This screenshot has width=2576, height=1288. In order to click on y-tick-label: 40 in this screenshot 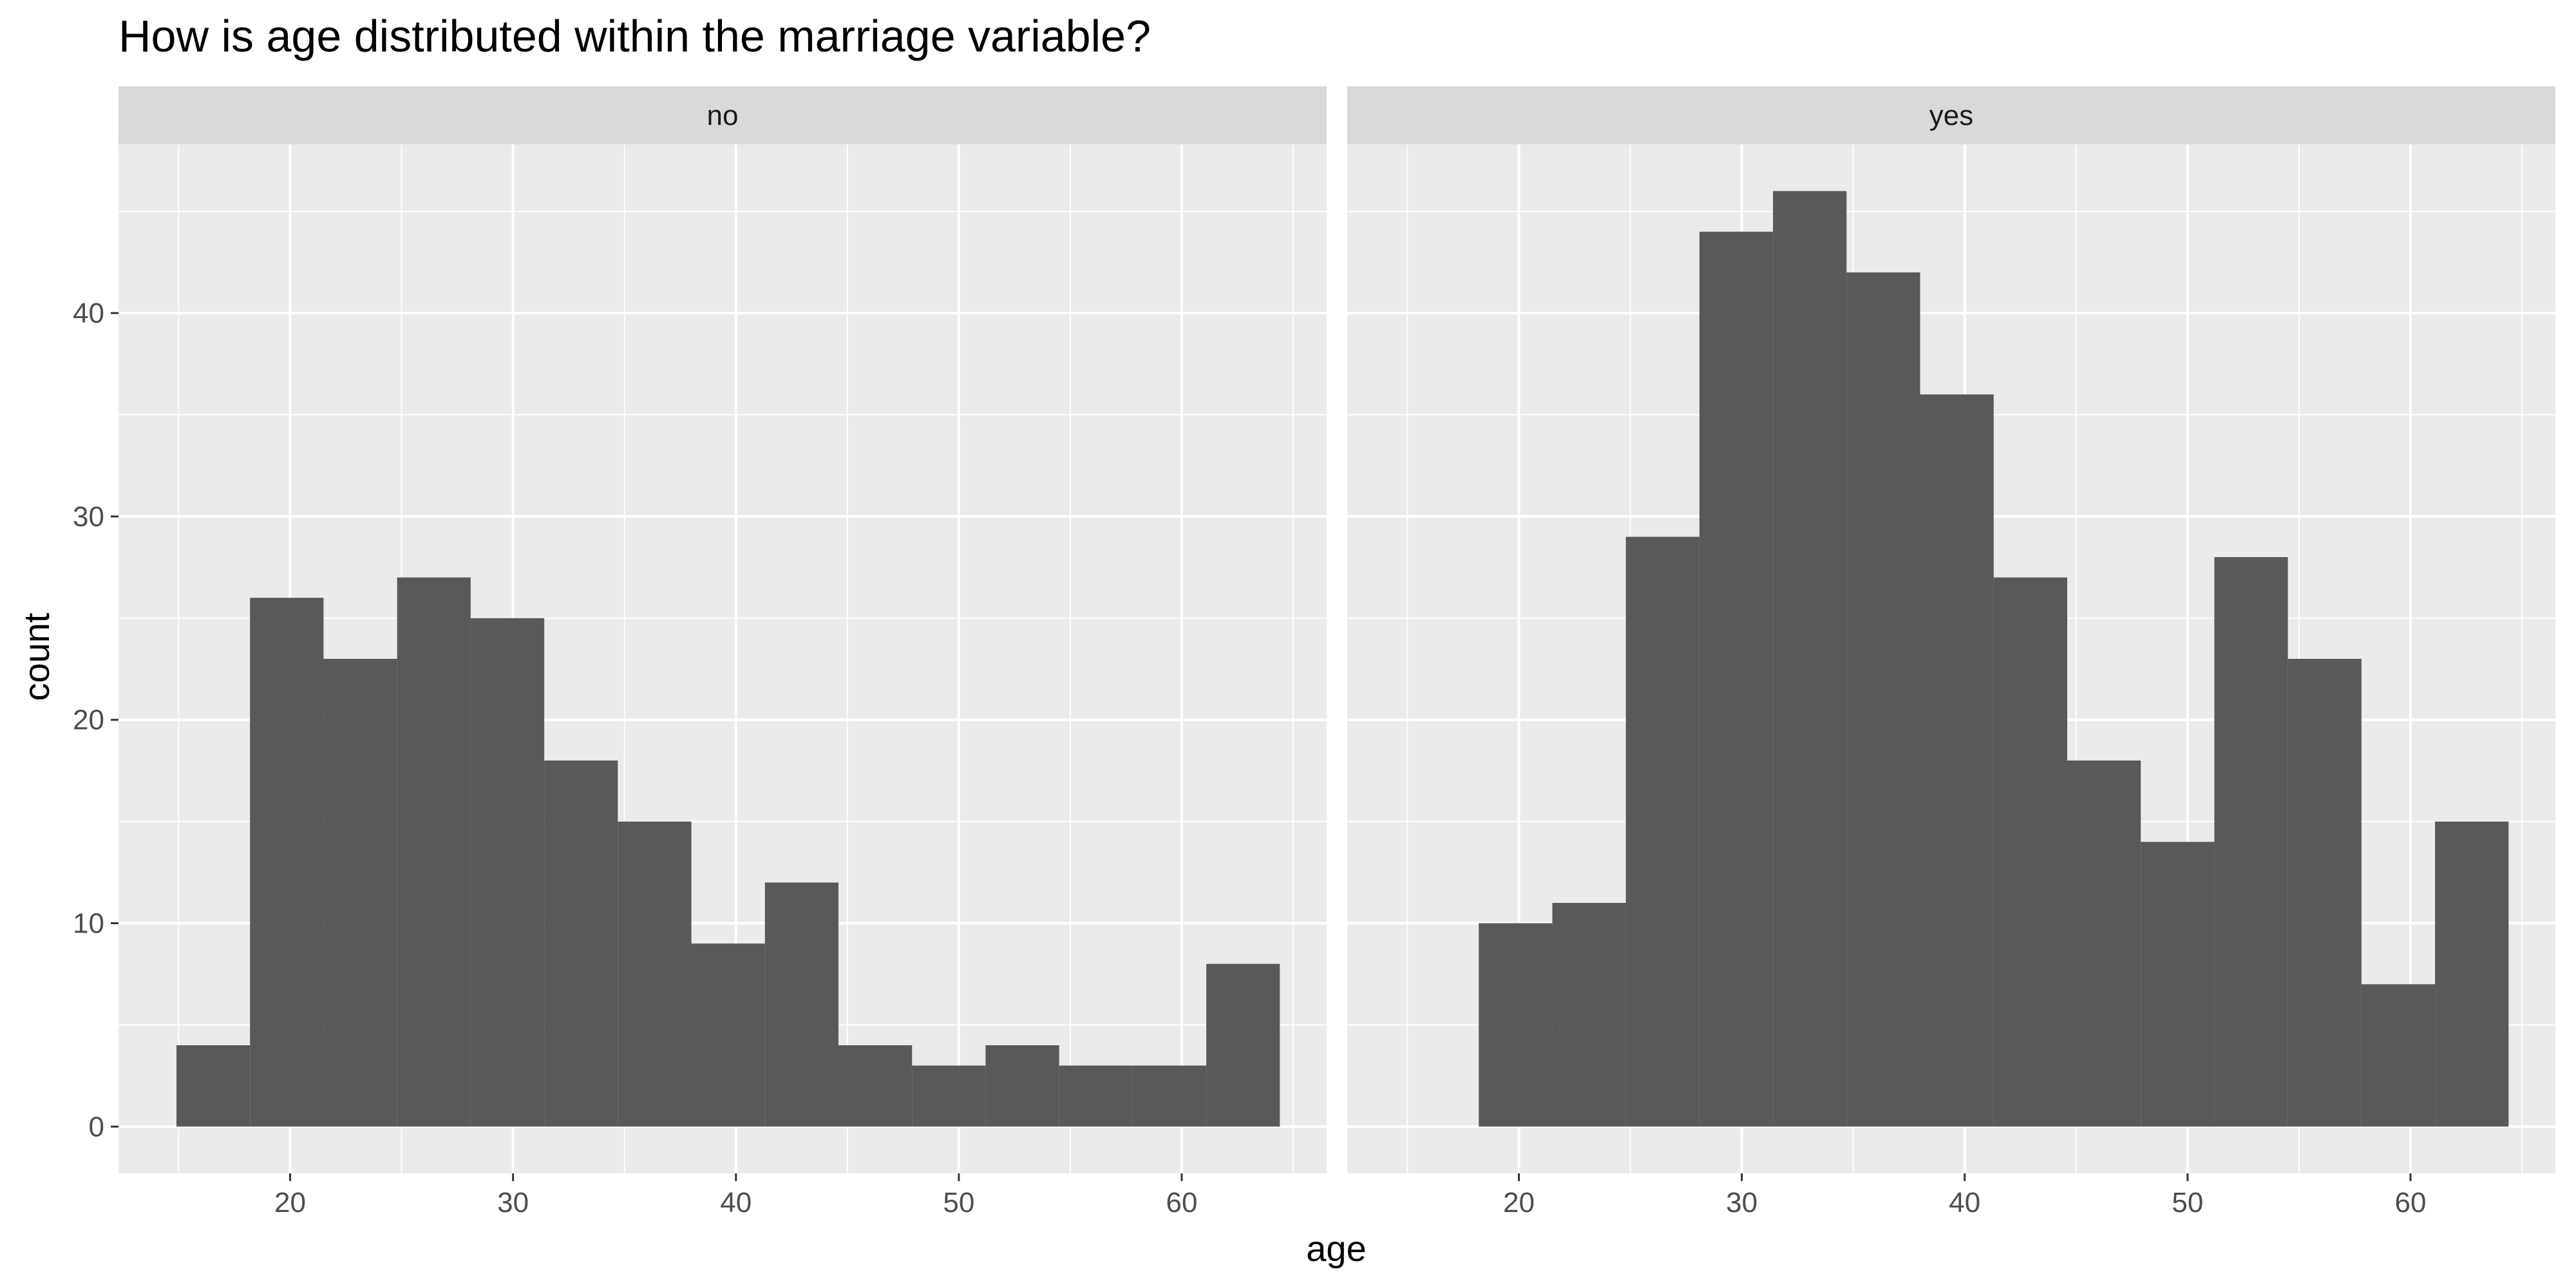, I will do `click(88, 313)`.